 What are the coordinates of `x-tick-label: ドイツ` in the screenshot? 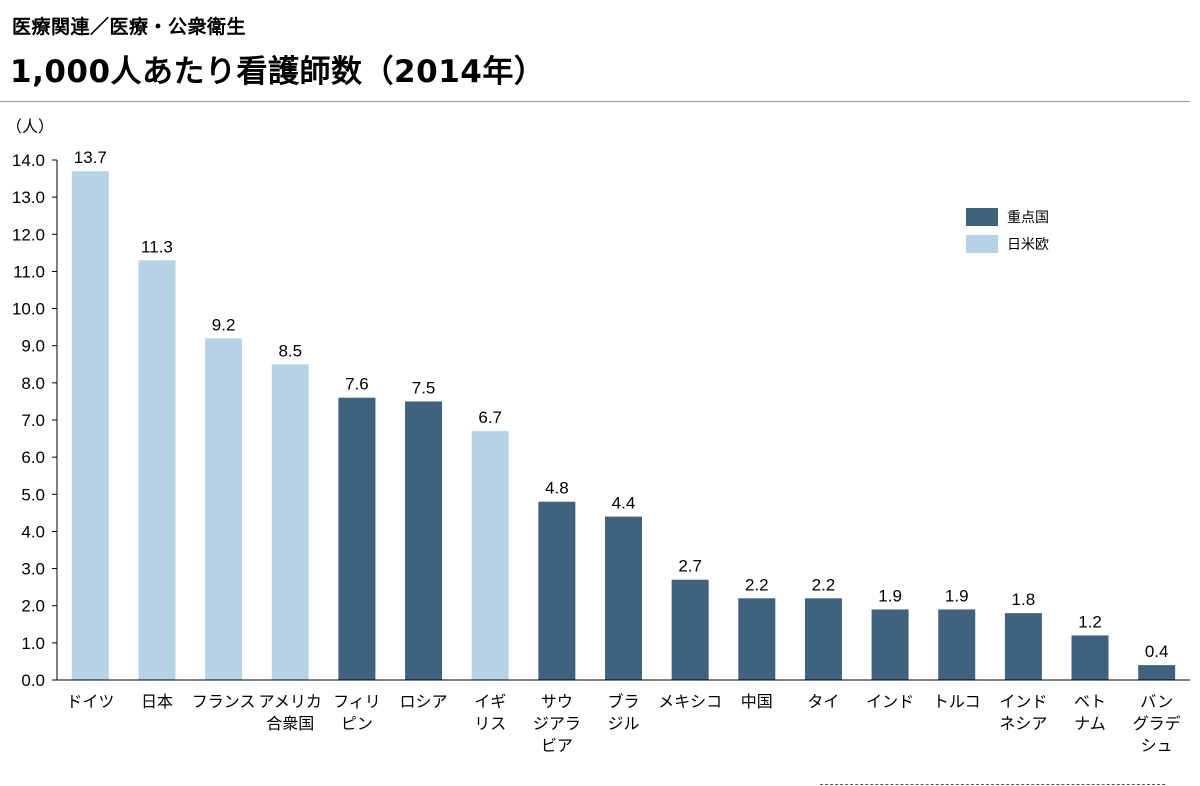 It's located at (90, 702).